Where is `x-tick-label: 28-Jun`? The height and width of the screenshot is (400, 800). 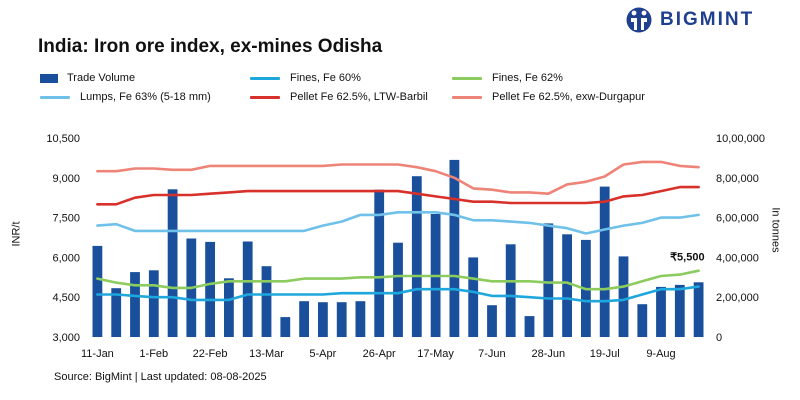 x-tick-label: 28-Jun is located at coordinates (548, 354).